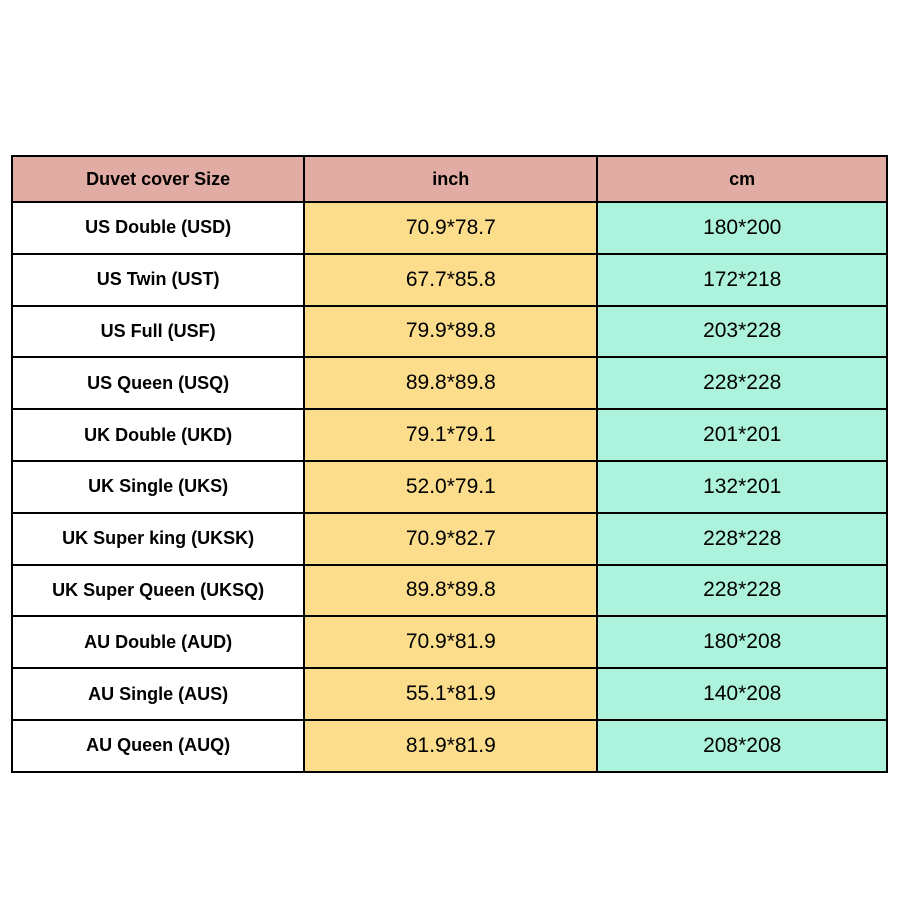  I want to click on column-header-cm: cm, so click(742, 179).